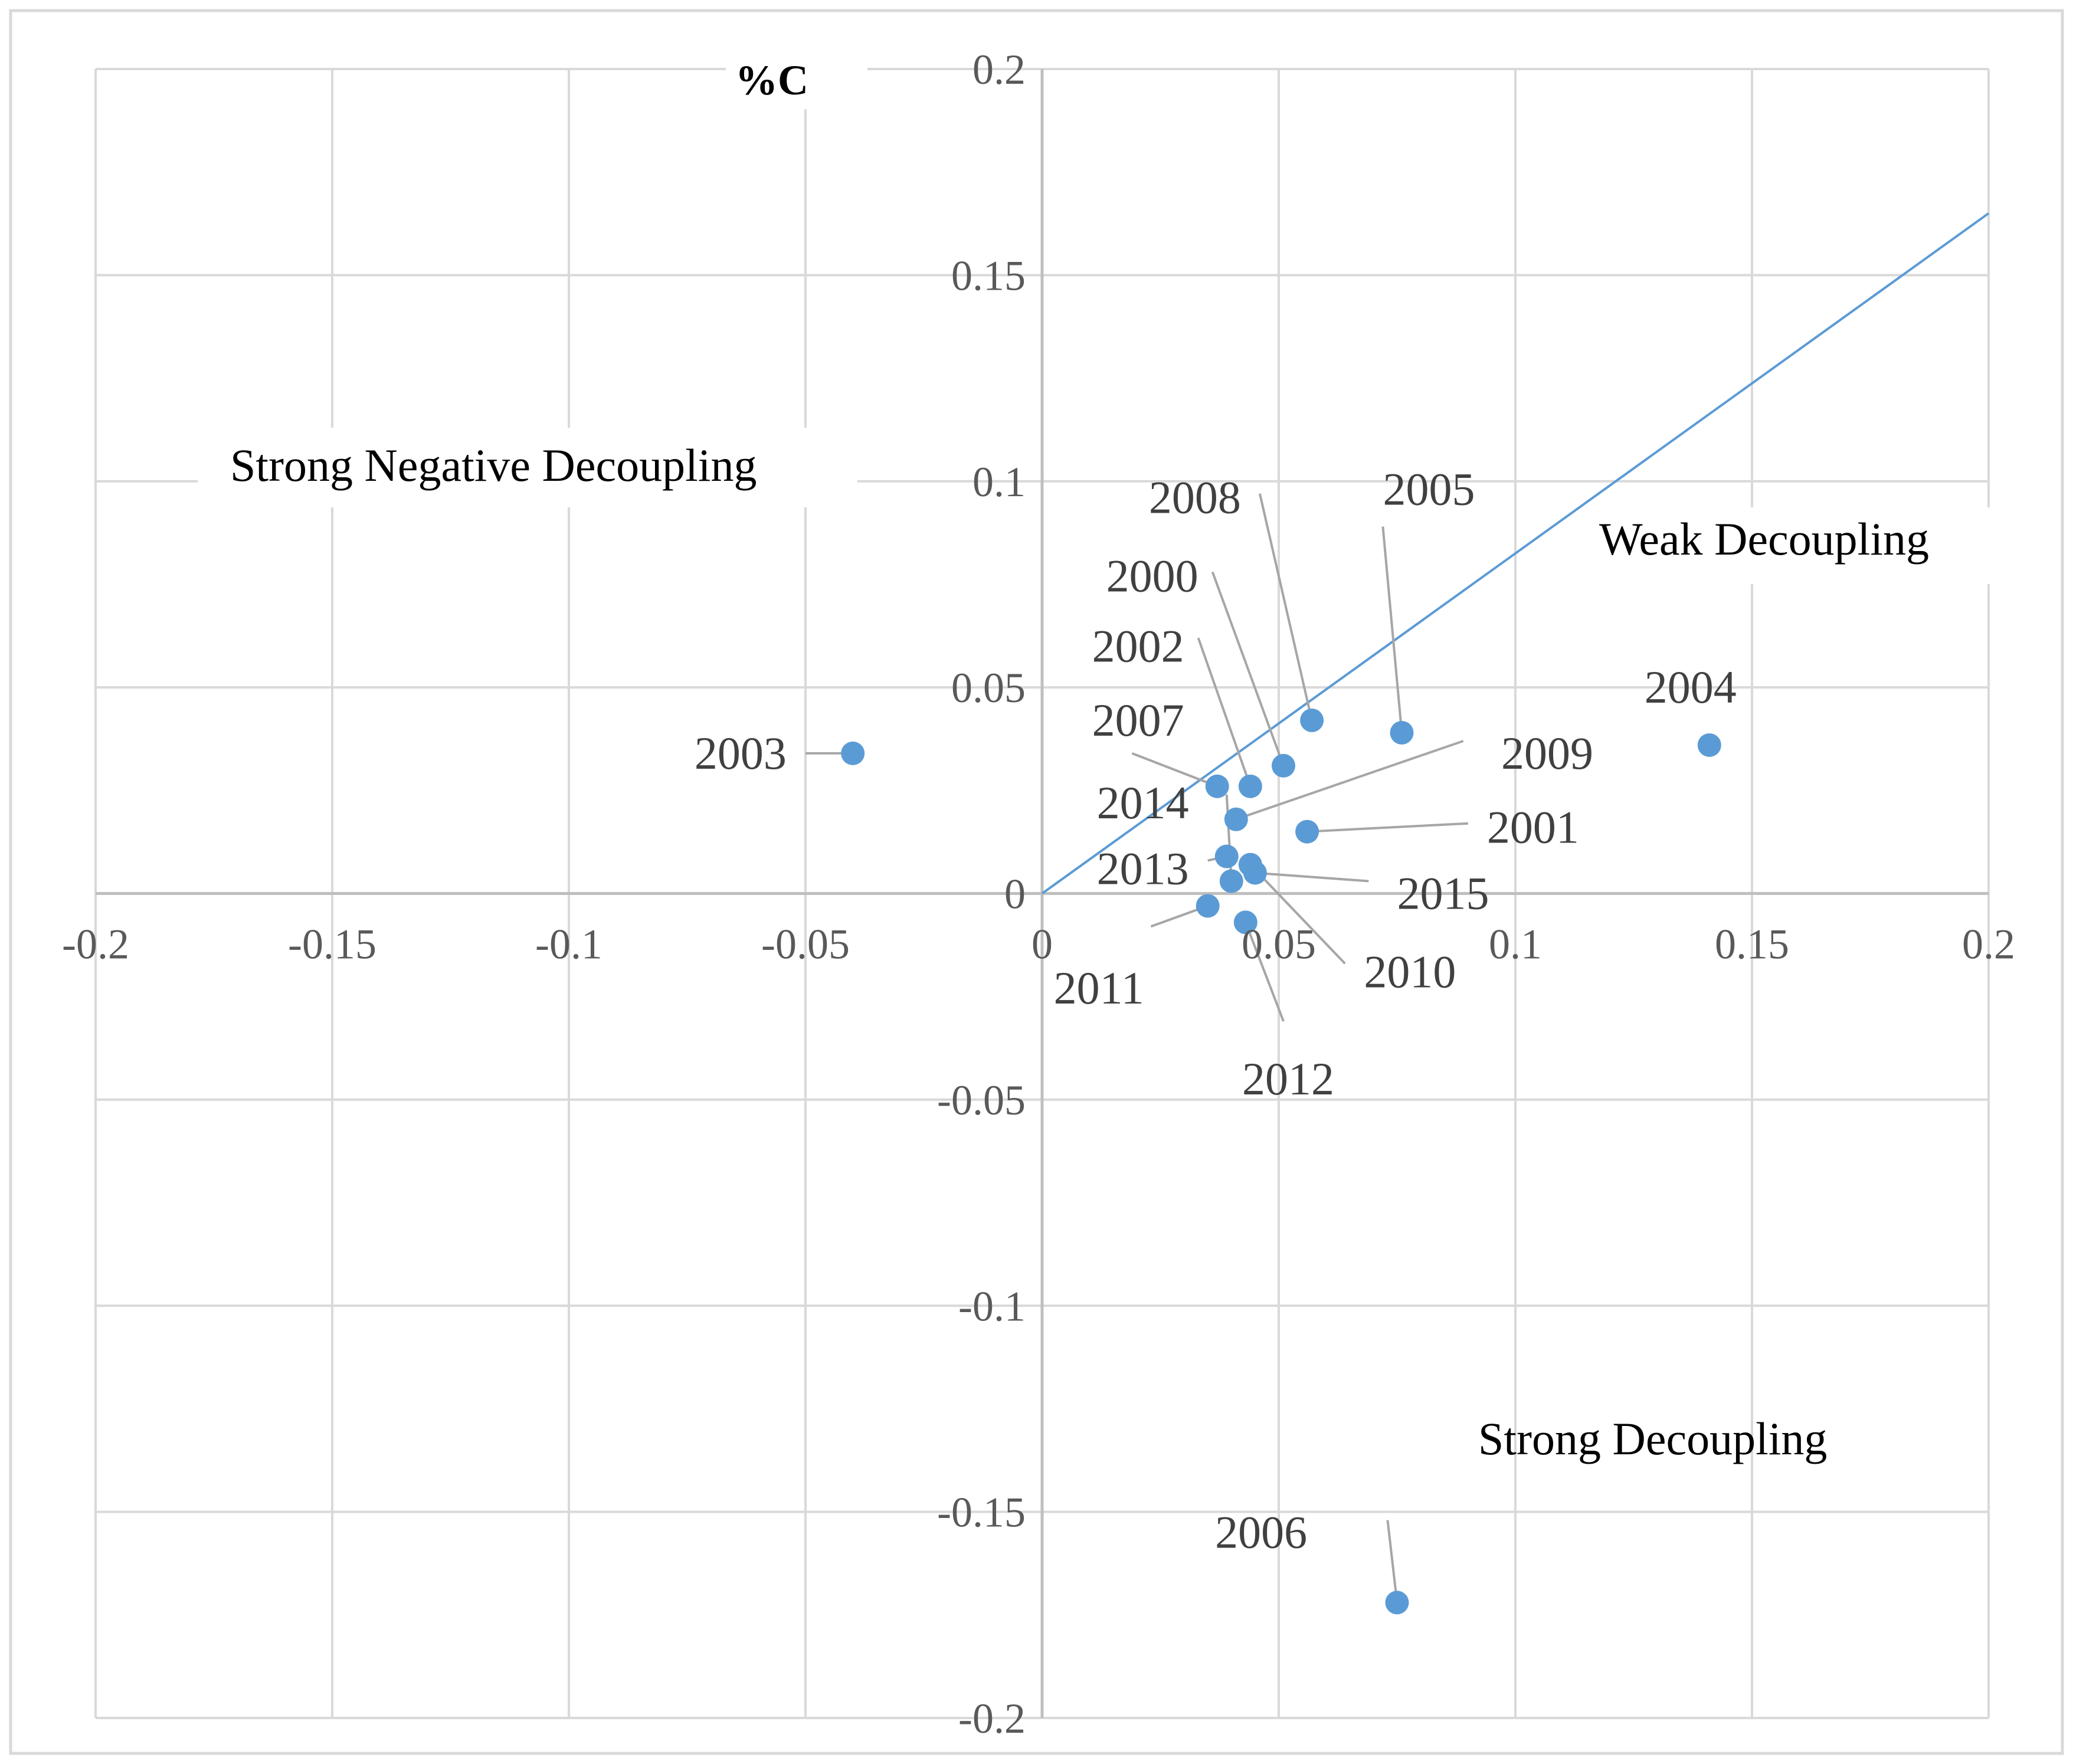 This screenshot has width=2073, height=1764. Describe the element at coordinates (1988, 944) in the screenshot. I see `x-tick-label: 0.2` at that location.